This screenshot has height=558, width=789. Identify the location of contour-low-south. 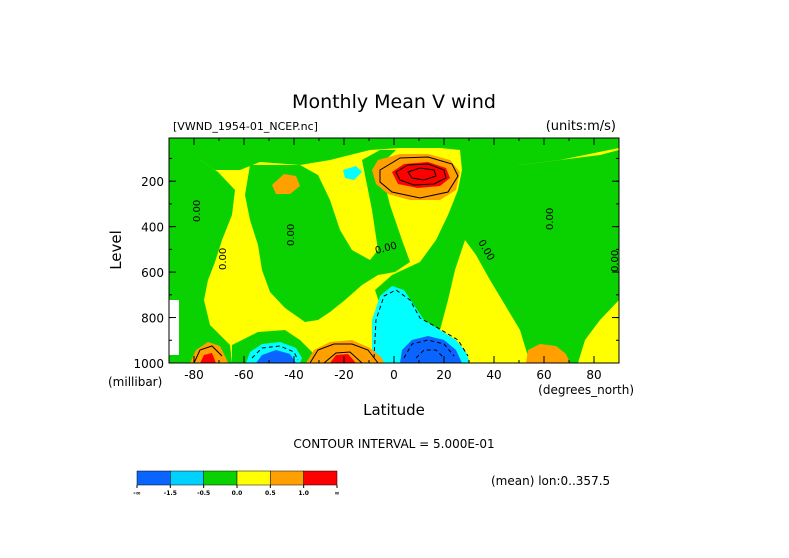
(344, 353).